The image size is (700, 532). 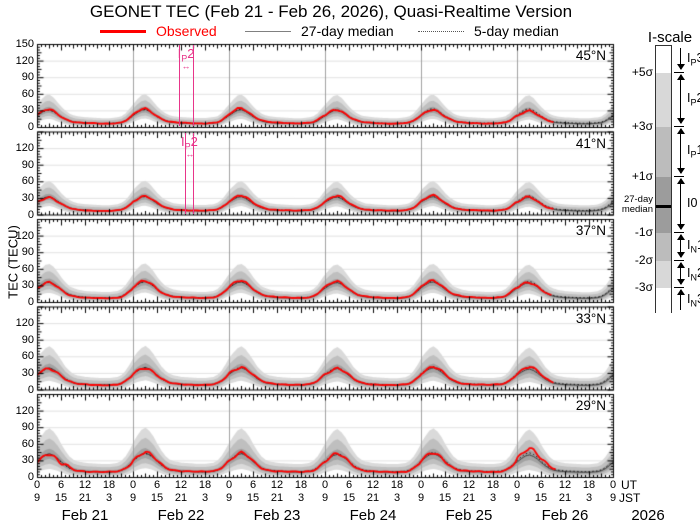 What do you see at coordinates (630, 498) in the screenshot?
I see `jst-axis-caption: JST` at bounding box center [630, 498].